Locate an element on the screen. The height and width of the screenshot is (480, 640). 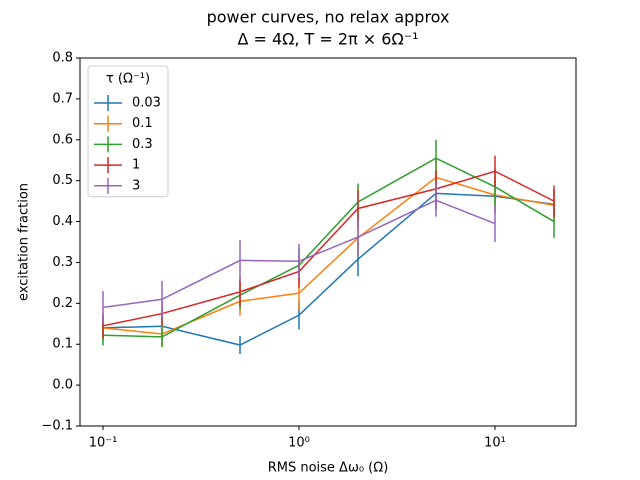
y-tick-label: 0.1 is located at coordinates (62, 344).